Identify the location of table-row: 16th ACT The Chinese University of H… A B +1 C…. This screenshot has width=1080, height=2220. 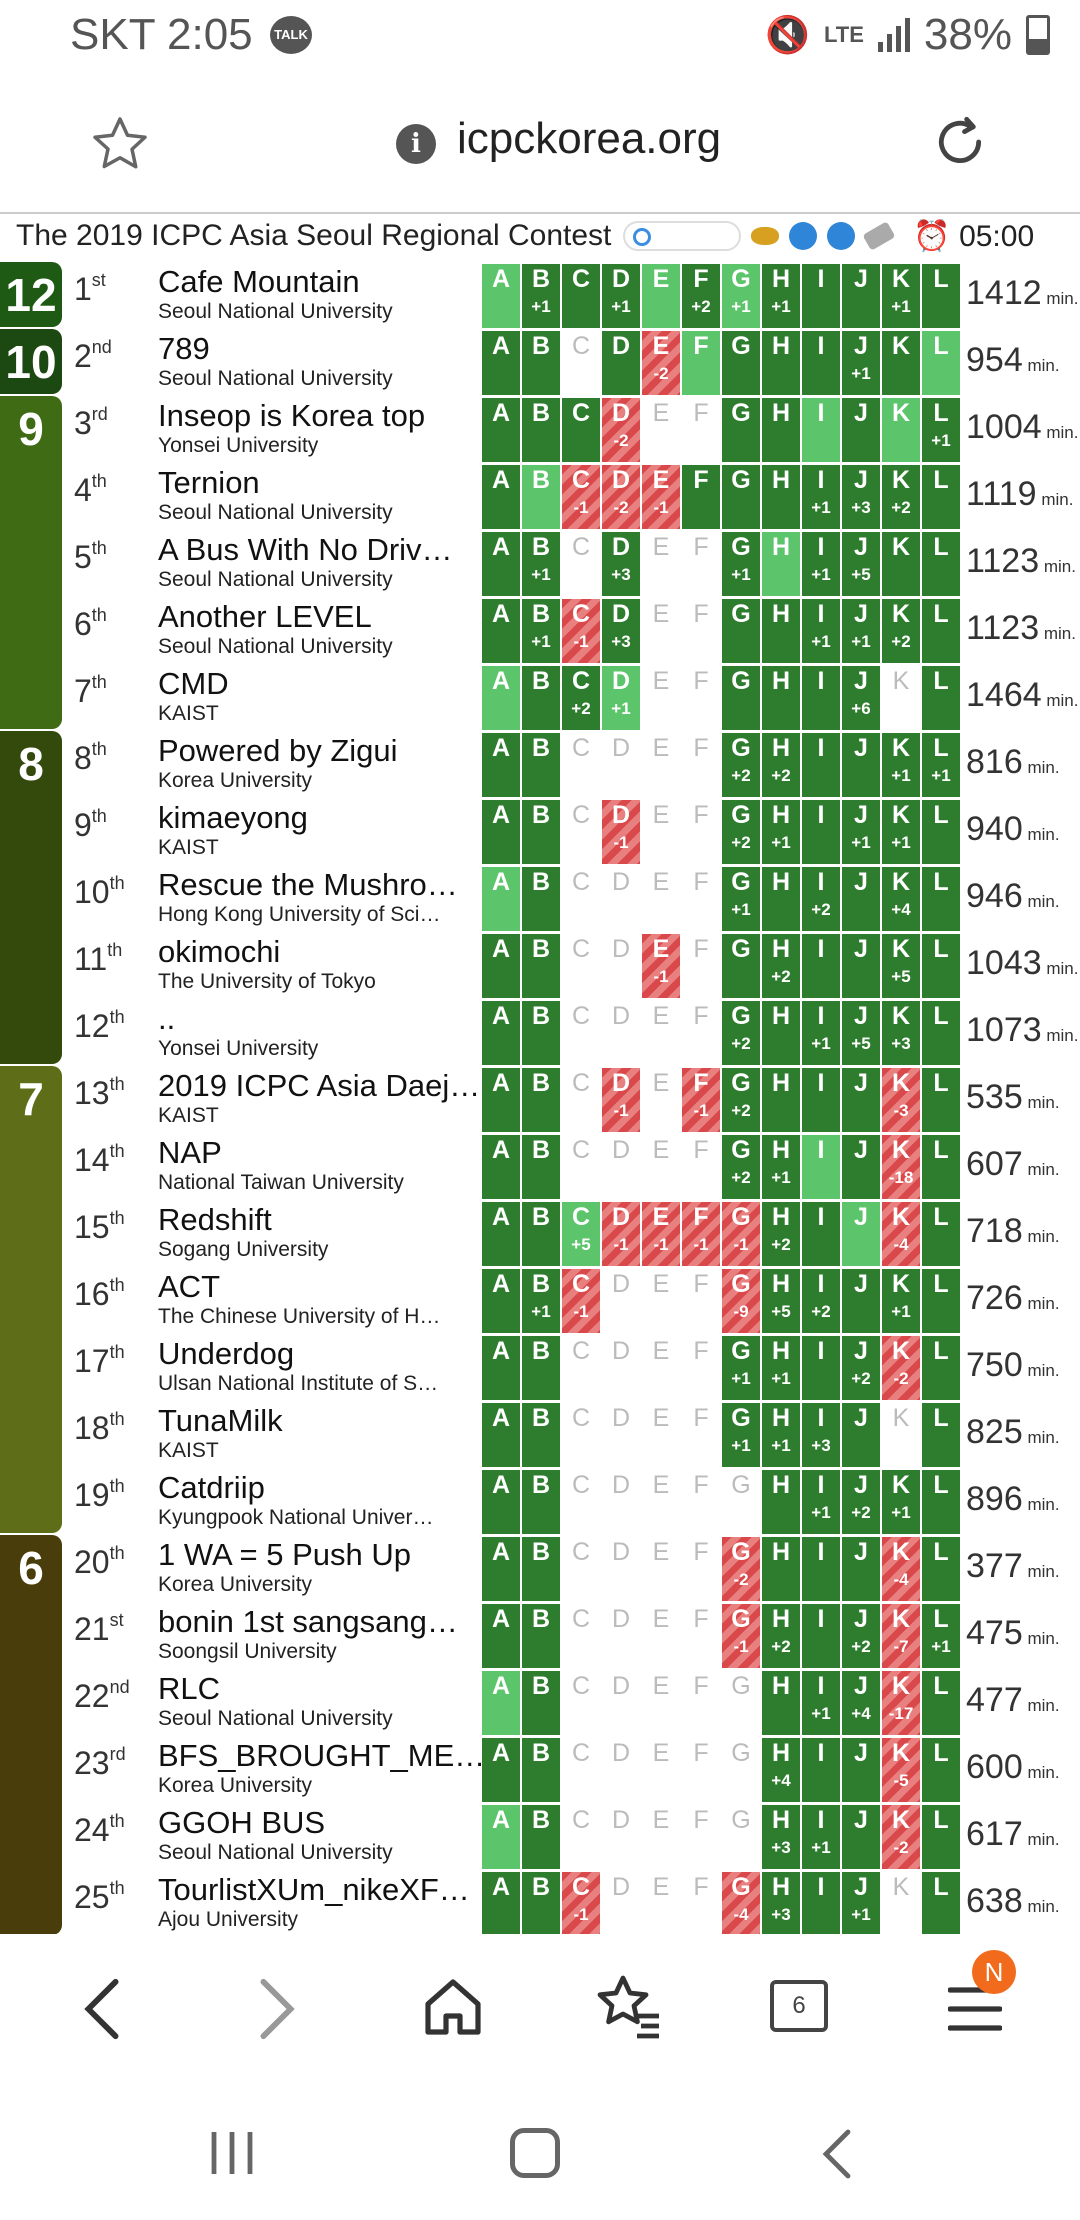
(540, 1300).